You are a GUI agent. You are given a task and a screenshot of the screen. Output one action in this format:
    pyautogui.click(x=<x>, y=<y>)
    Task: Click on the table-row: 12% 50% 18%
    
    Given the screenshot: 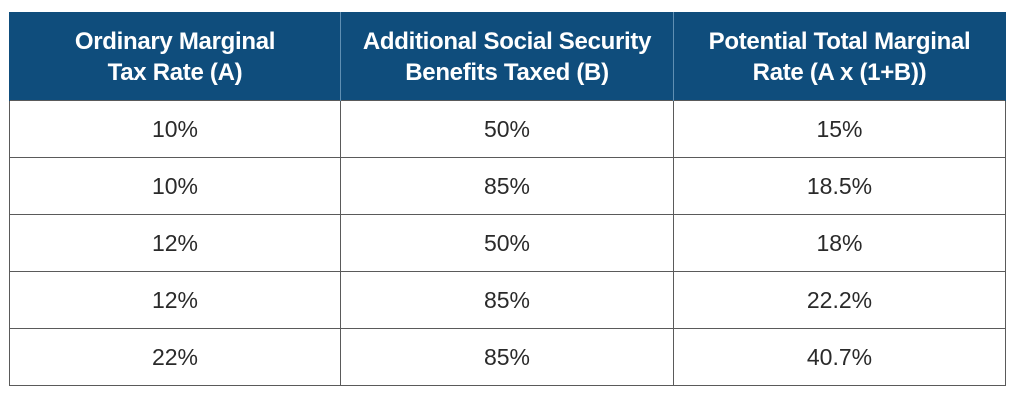 What is the action you would take?
    pyautogui.click(x=507, y=243)
    